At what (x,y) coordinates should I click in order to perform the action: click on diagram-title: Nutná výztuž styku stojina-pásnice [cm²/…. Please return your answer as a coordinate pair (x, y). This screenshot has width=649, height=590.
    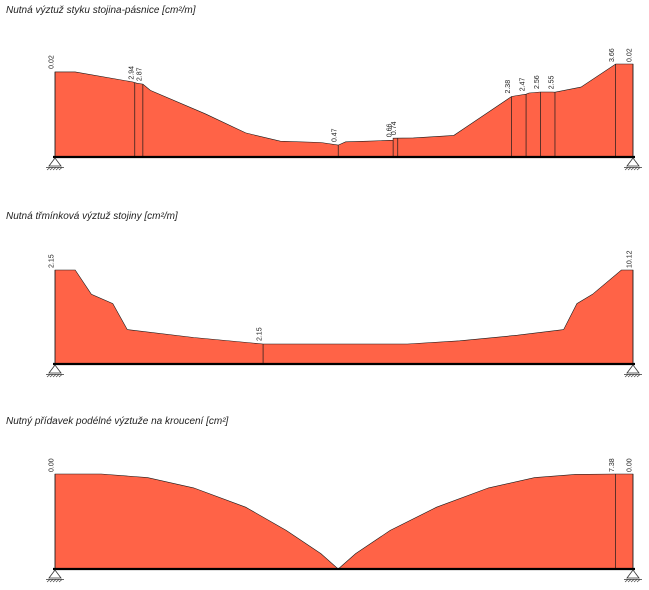
    Looking at the image, I should click on (101, 10).